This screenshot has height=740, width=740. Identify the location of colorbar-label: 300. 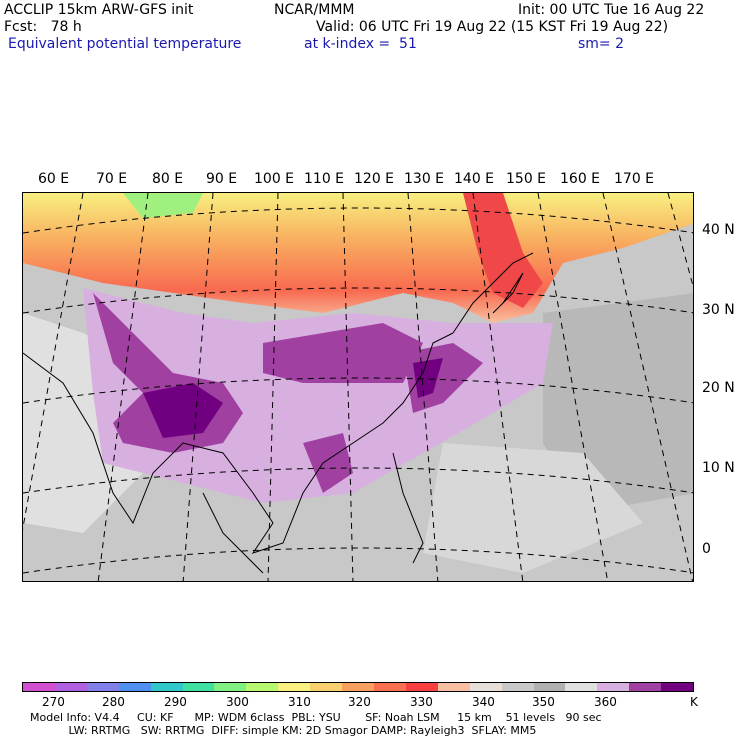
(237, 702).